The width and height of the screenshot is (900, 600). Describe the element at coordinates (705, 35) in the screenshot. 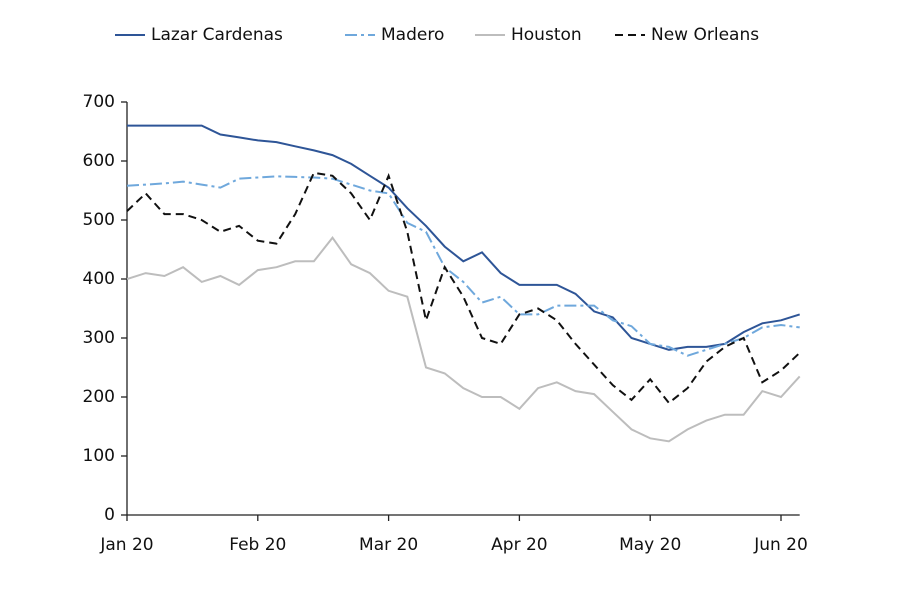

I see `legend-label: New Orleans` at that location.